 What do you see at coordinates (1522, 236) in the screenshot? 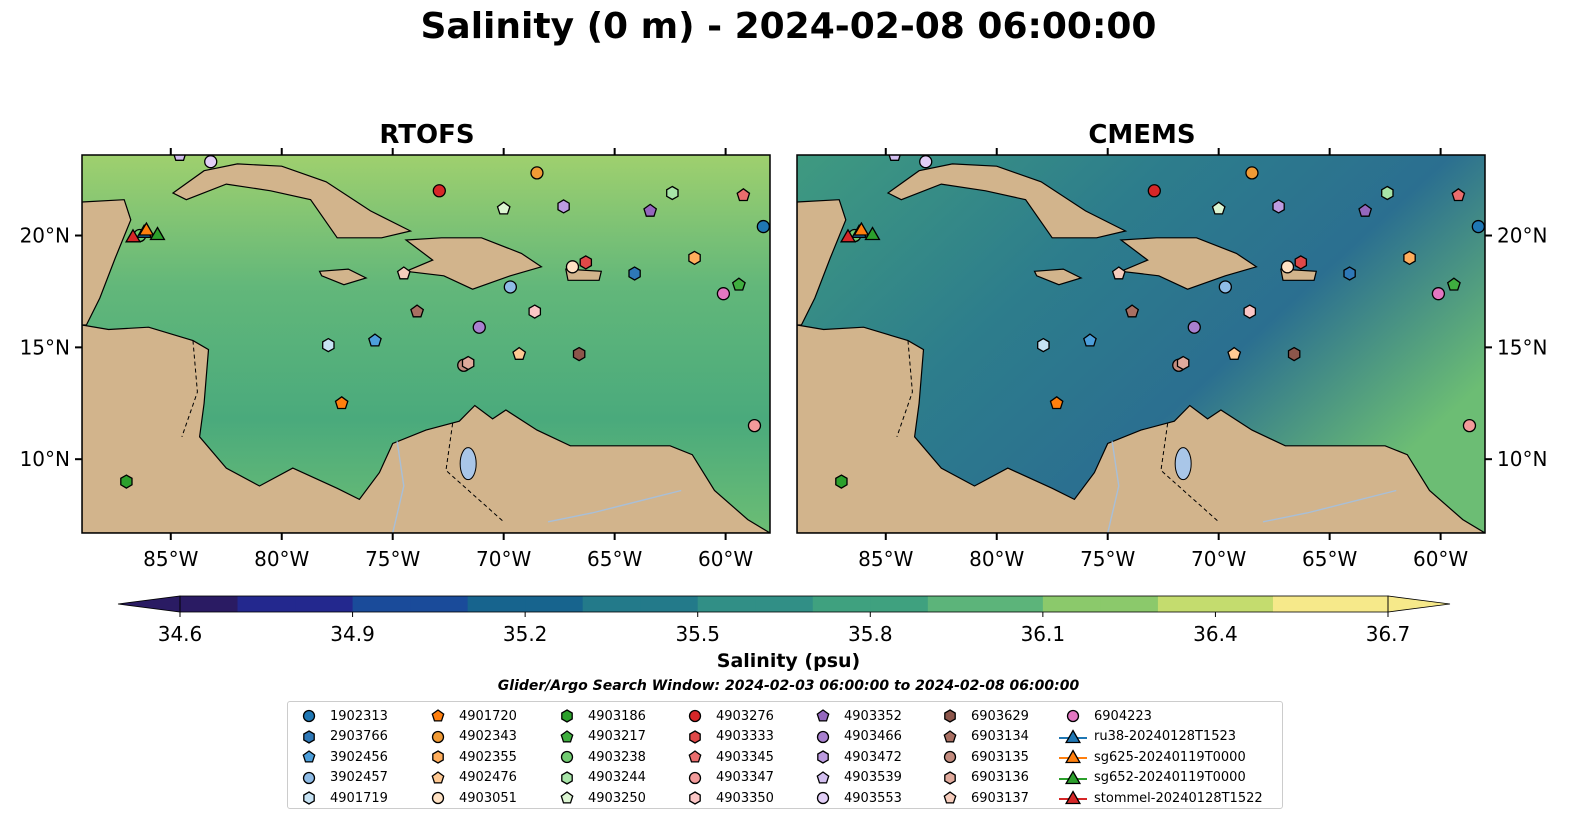
I see `lat-tick-label: 20°N` at bounding box center [1522, 236].